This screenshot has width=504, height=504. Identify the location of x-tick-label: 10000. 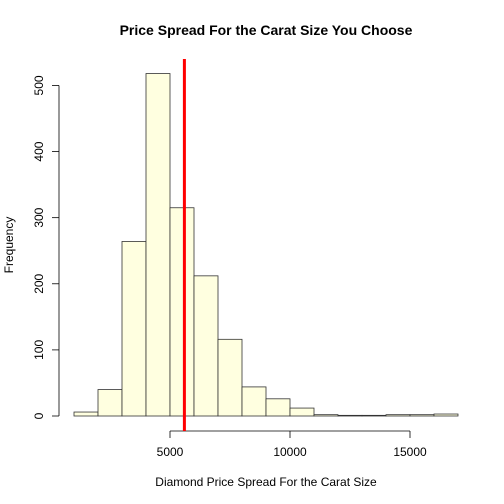
(290, 452).